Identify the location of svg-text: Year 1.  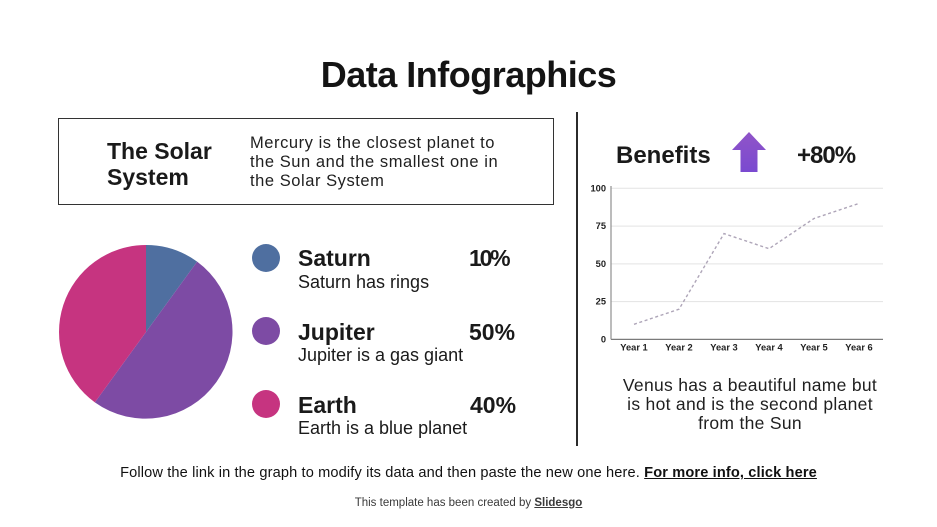
(633, 347).